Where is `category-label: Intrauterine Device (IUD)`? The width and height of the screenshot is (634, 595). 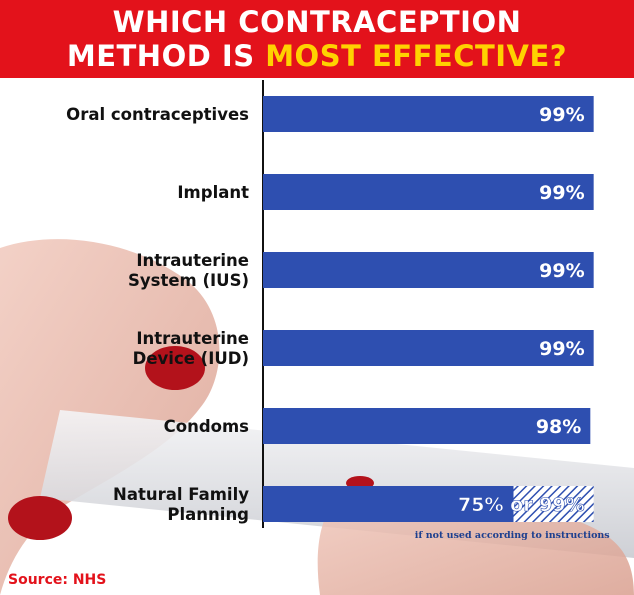 category-label: Intrauterine Device (IUD) is located at coordinates (191, 348).